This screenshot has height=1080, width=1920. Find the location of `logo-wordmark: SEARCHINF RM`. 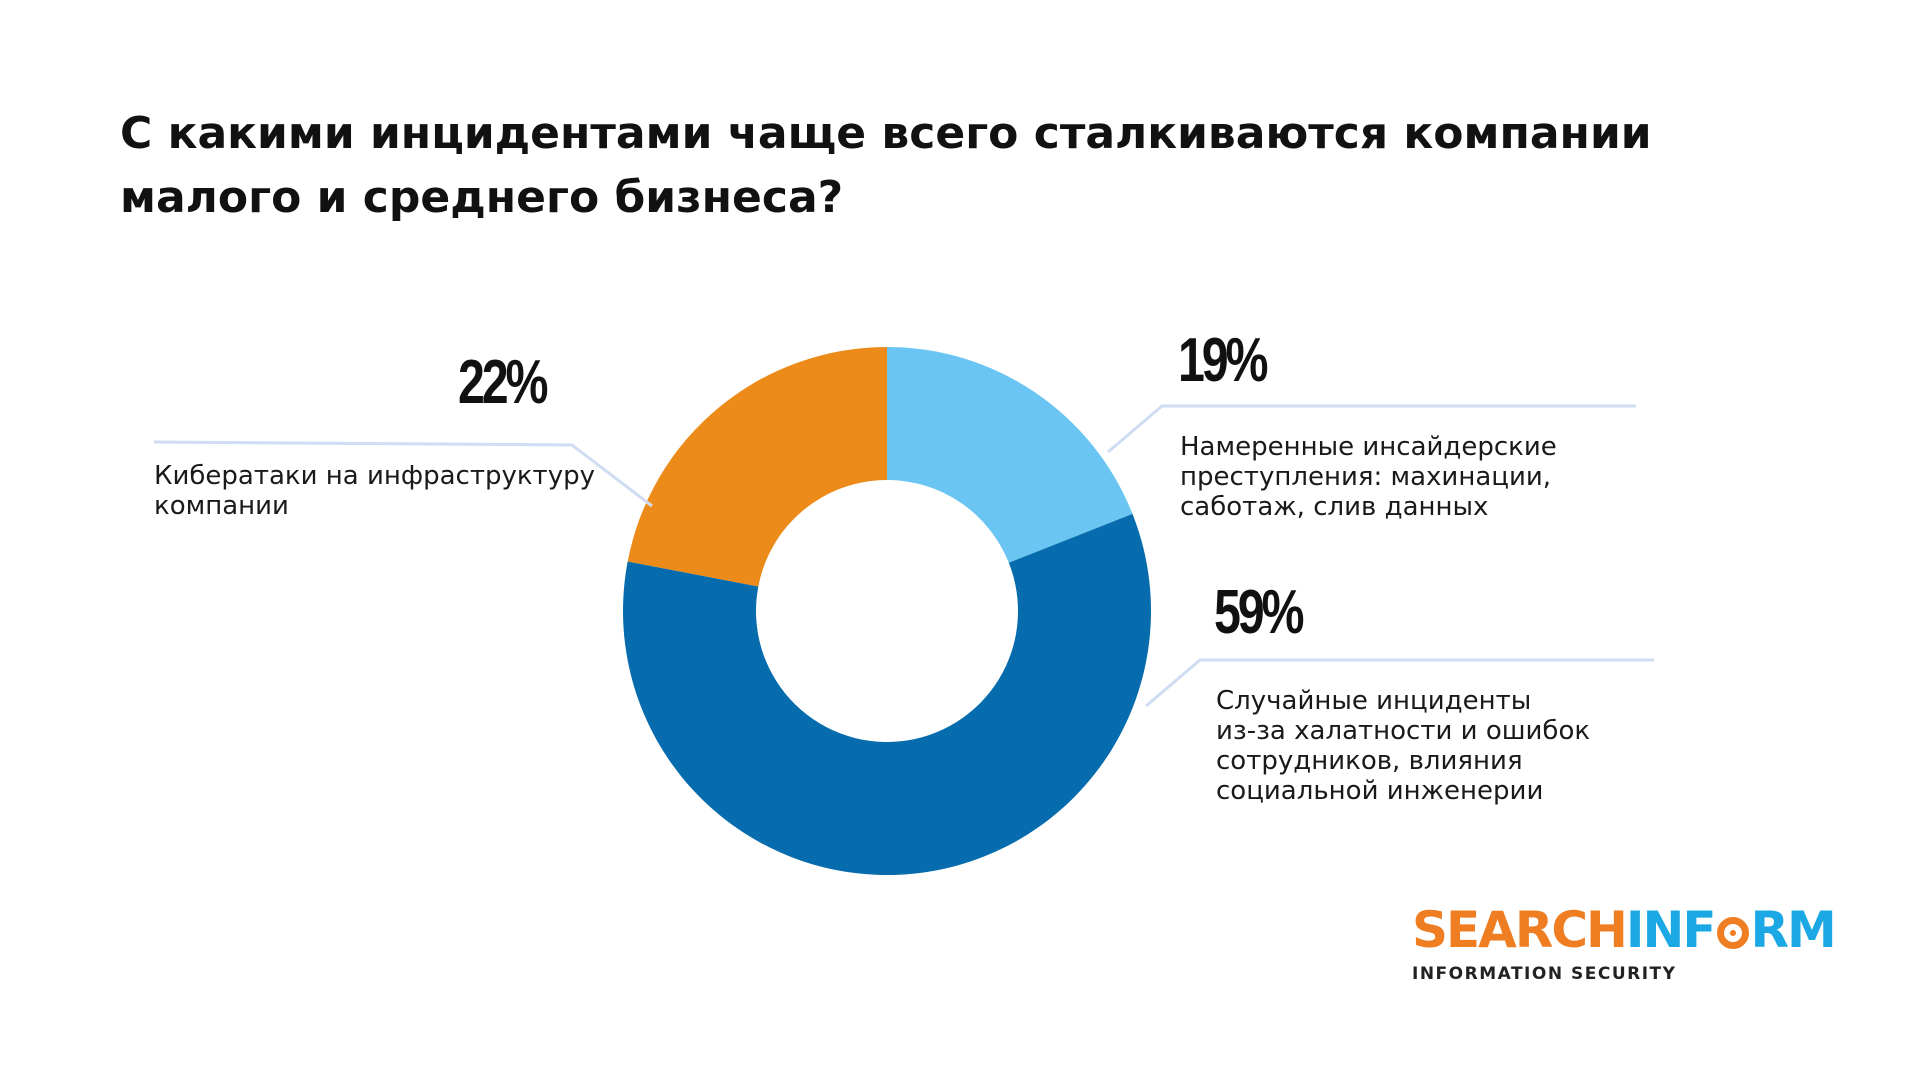

logo-wordmark: SEARCHINF RM is located at coordinates (1624, 930).